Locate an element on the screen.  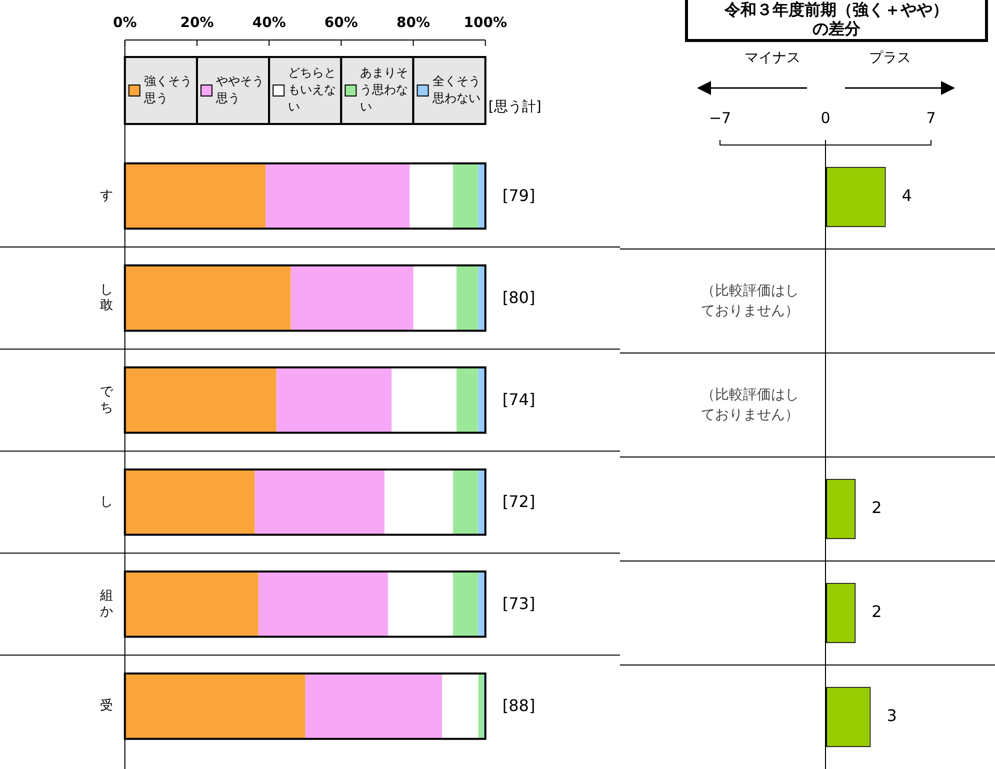
x-tick-label: 80% is located at coordinates (413, 23).